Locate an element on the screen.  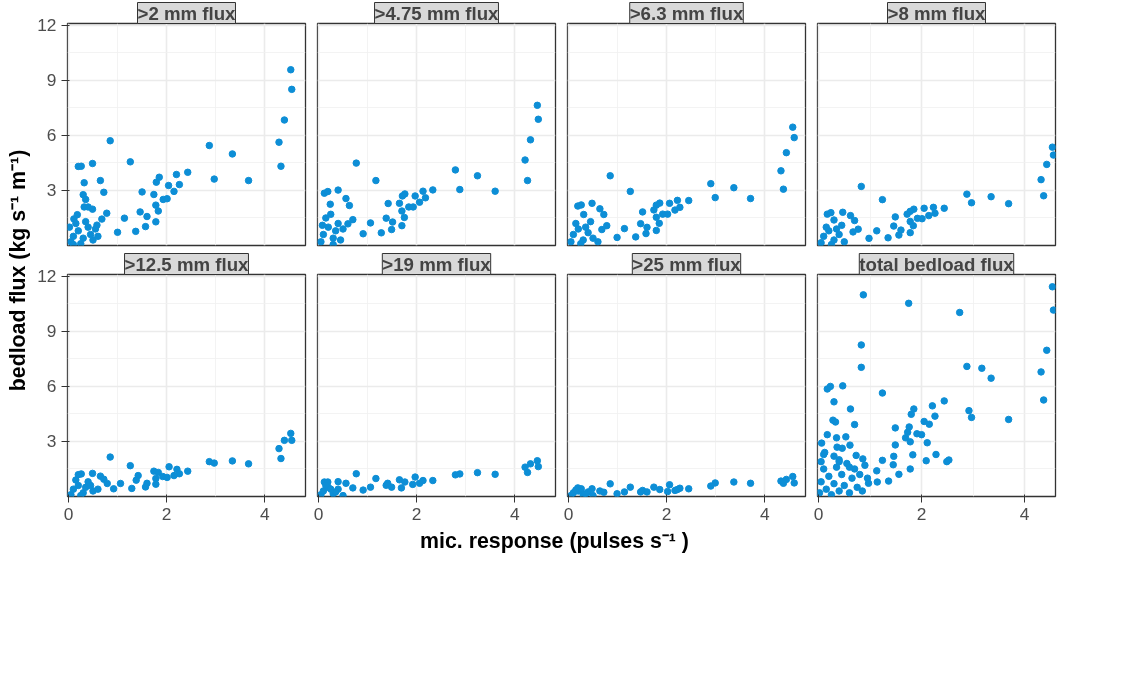
chart-title: >4.75 mm flux is located at coordinates (437, 13).